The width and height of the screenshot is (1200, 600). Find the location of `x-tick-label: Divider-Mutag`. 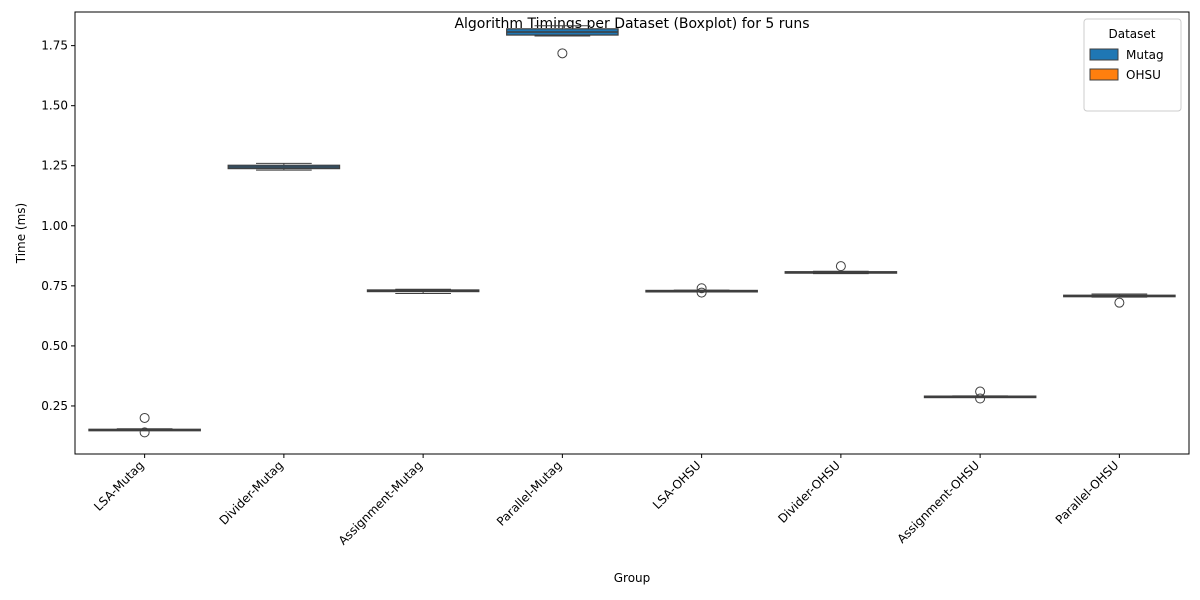

x-tick-label: Divider-Mutag is located at coordinates (251, 492).